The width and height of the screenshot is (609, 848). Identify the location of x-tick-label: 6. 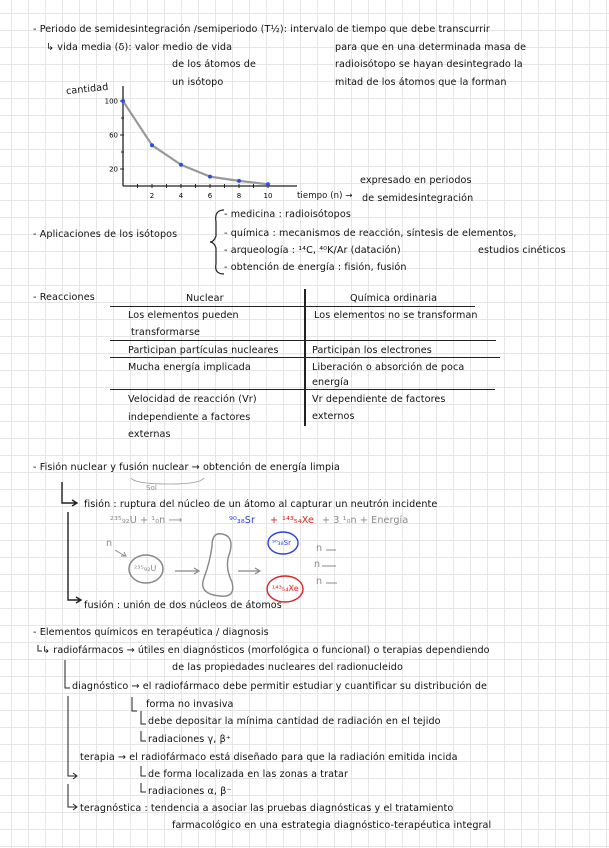
(210, 196).